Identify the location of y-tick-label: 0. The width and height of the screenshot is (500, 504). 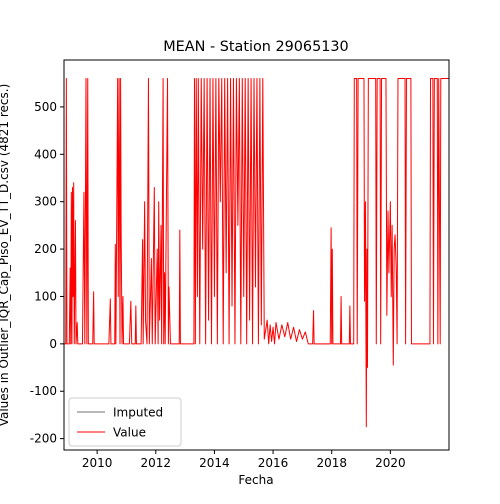
(53, 344).